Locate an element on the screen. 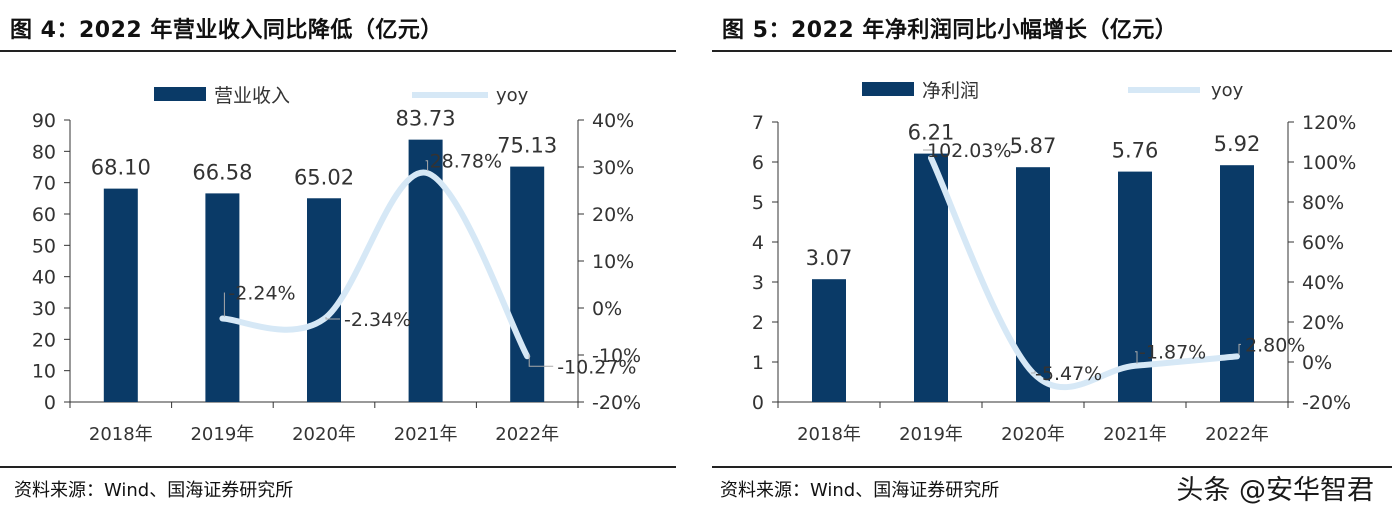 The height and width of the screenshot is (514, 1392). left-axis-tick-label: 80 is located at coordinates (44, 152).